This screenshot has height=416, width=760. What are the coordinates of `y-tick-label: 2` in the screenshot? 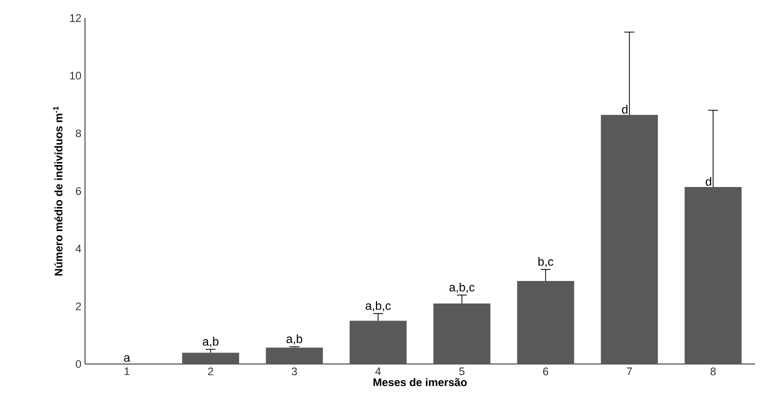 It's located at (78, 306).